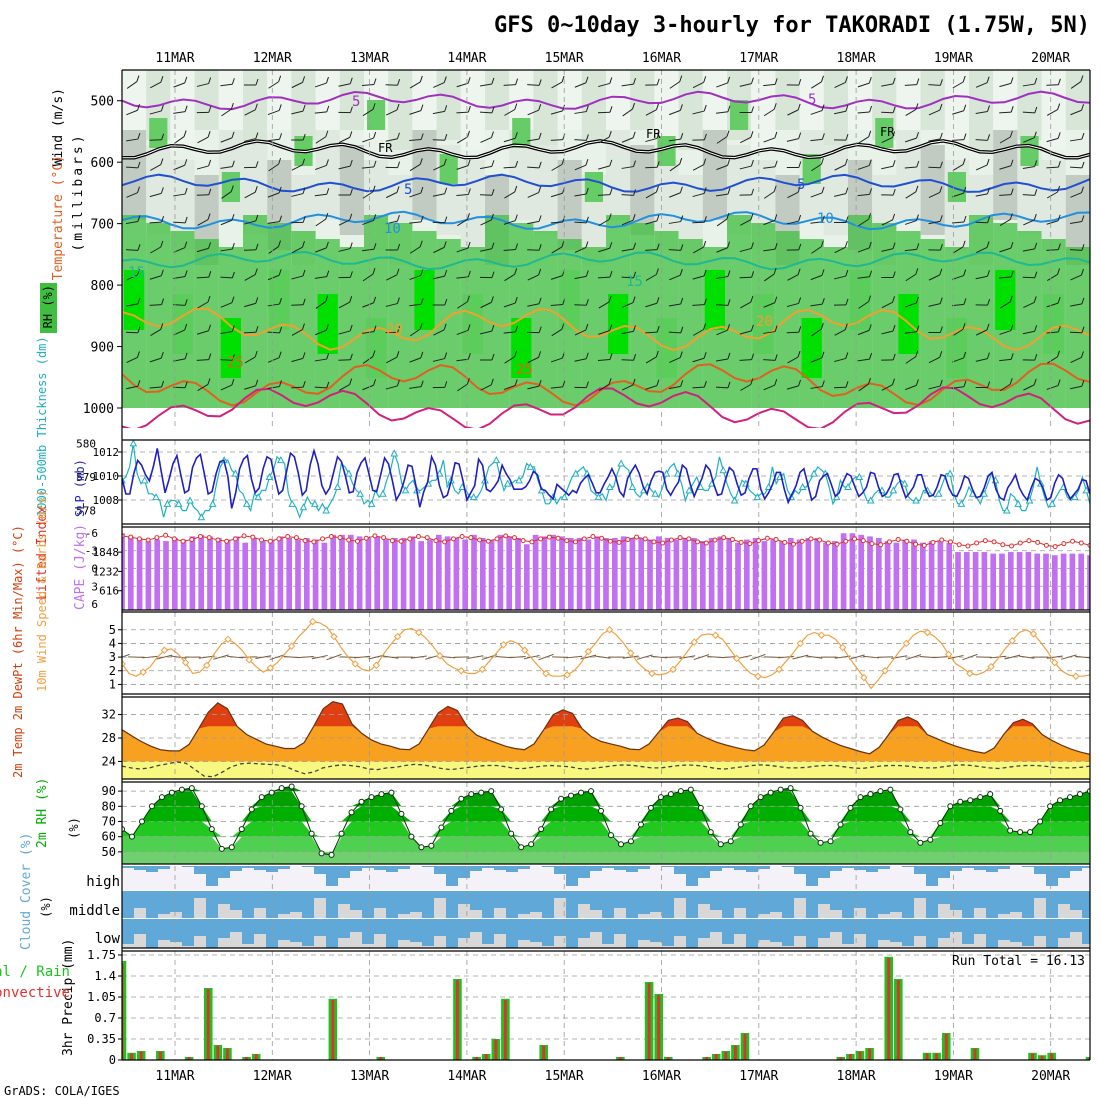 This screenshot has width=1100, height=1100. What do you see at coordinates (35, 993) in the screenshot?
I see `precip-legend-convective: Convective` at bounding box center [35, 993].